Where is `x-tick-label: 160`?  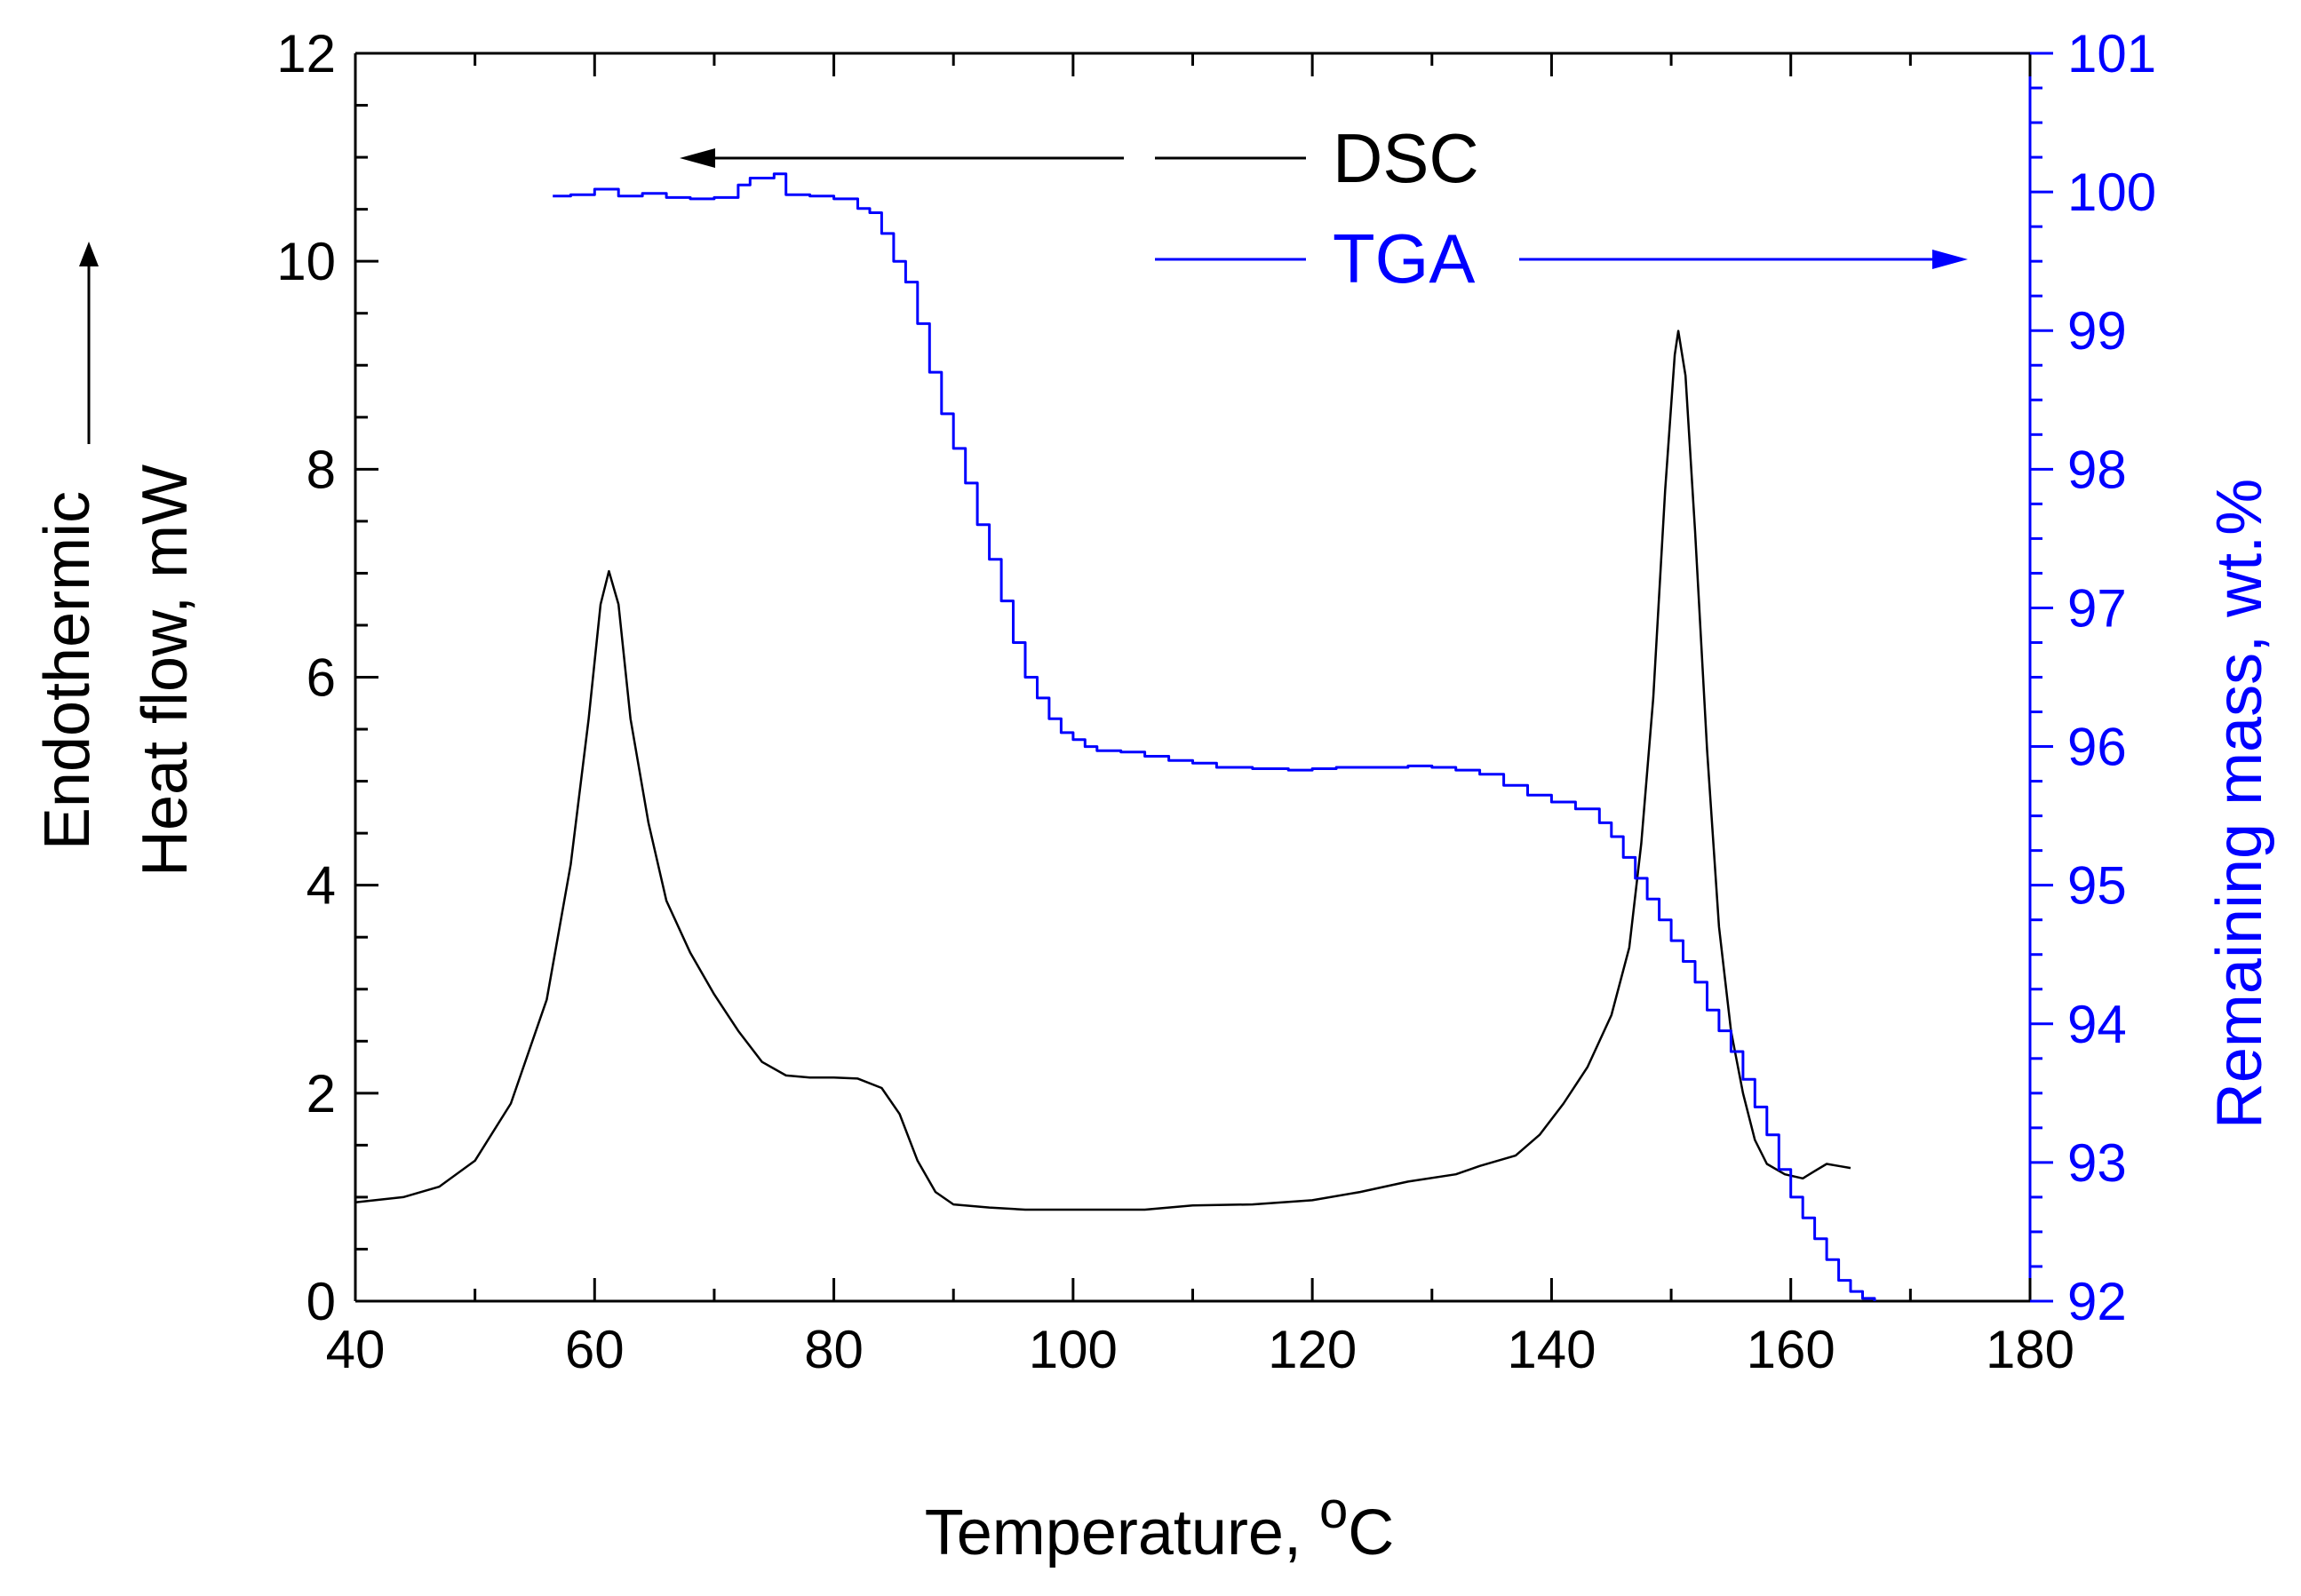
x-tick-label: 160 is located at coordinates (1791, 1350).